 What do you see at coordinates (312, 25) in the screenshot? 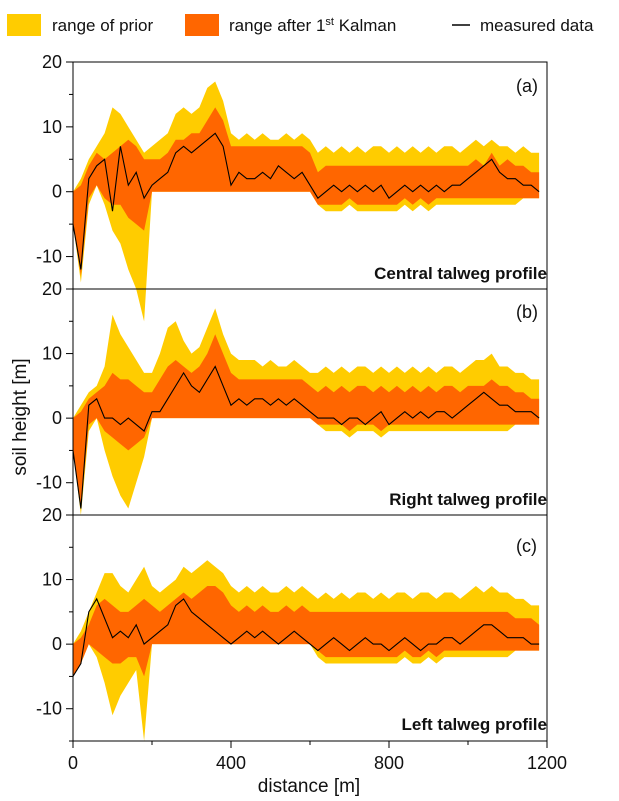
I see `legend-label-after: range after 1st Kalman` at bounding box center [312, 25].